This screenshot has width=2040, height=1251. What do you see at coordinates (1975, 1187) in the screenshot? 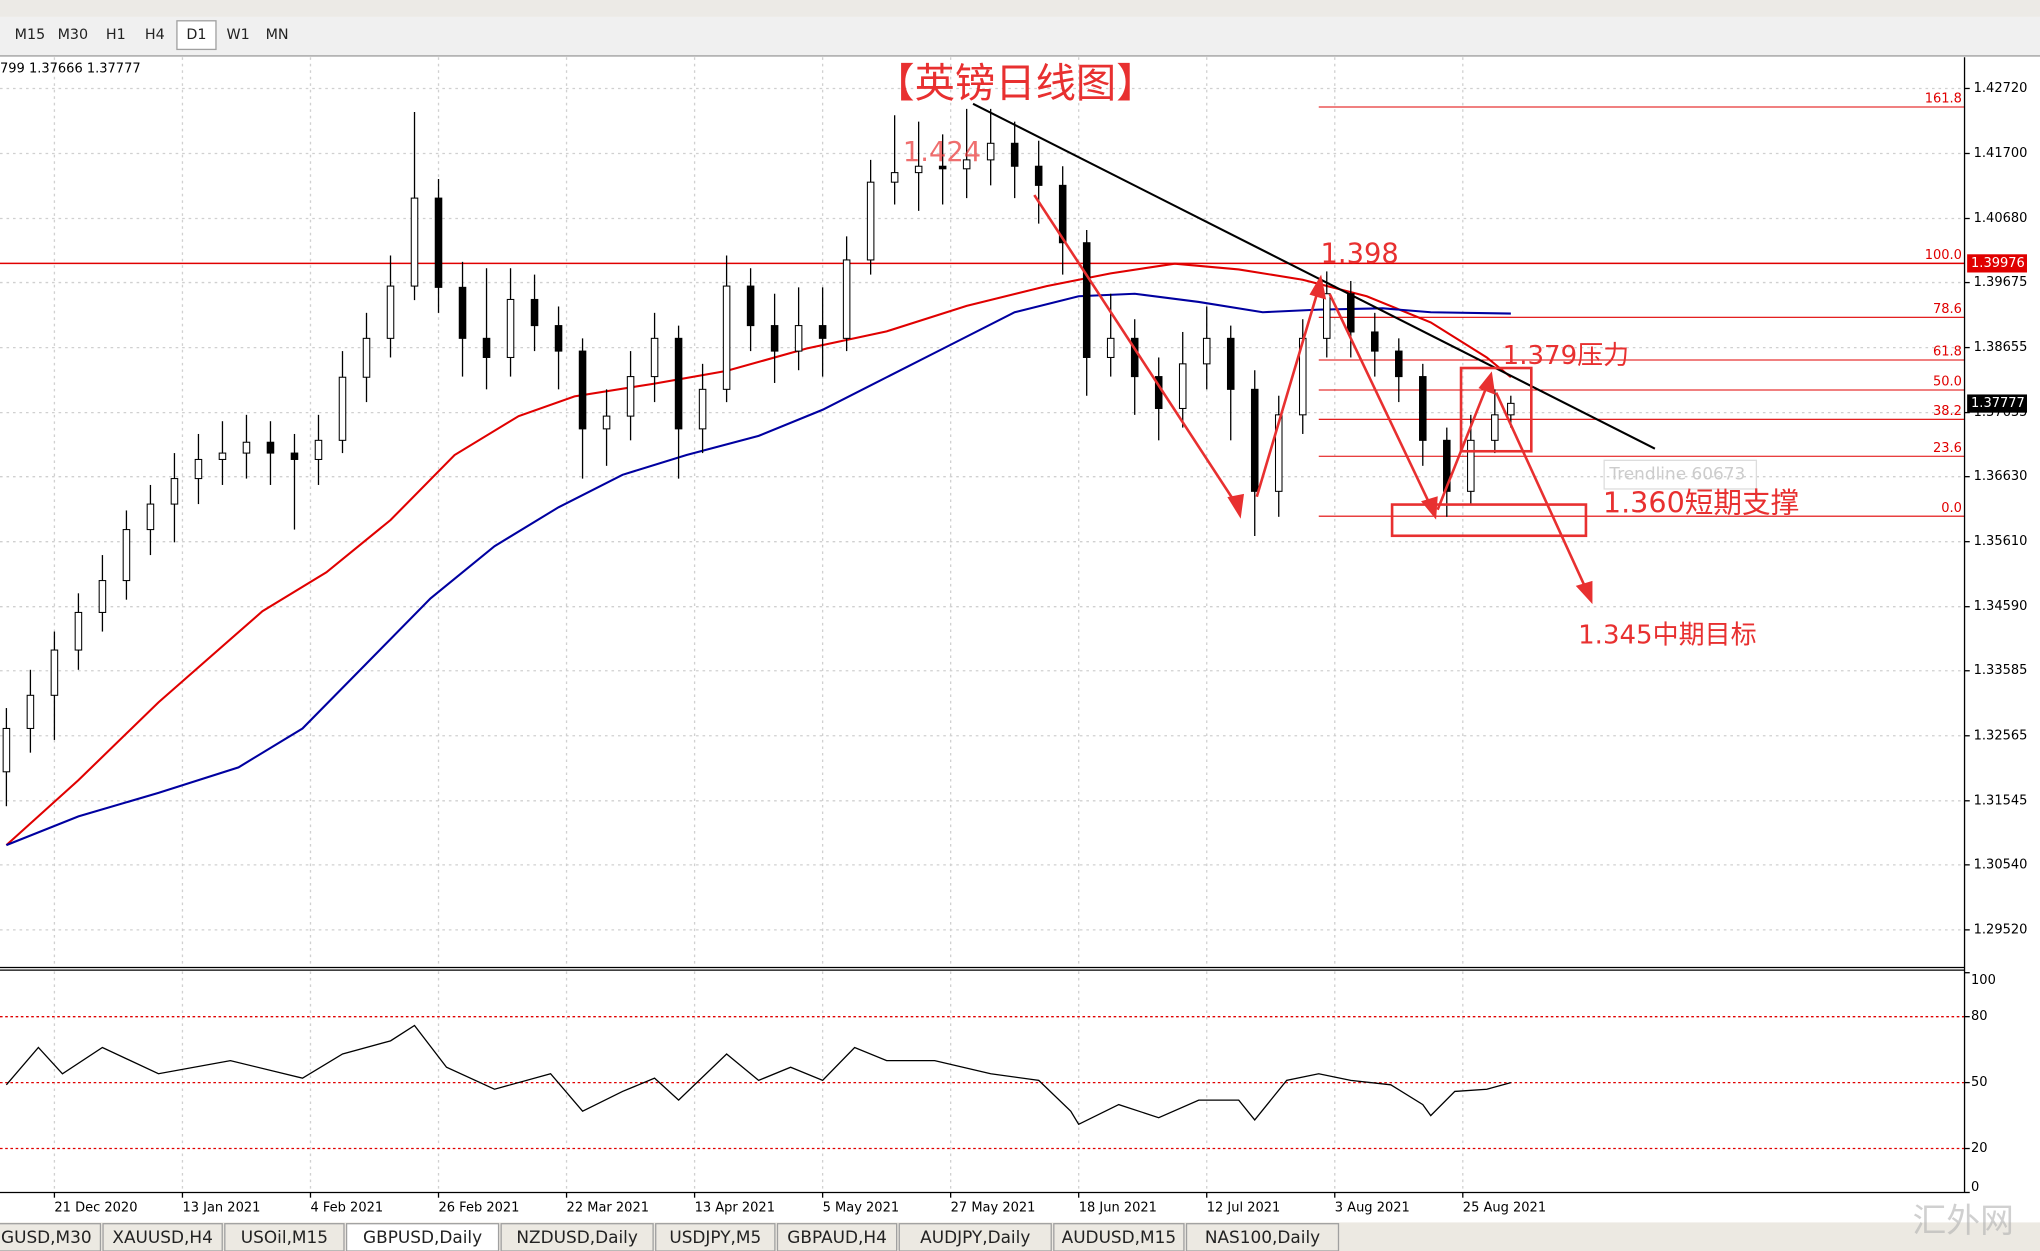
I see `rsi-tick-label: 0` at bounding box center [1975, 1187].